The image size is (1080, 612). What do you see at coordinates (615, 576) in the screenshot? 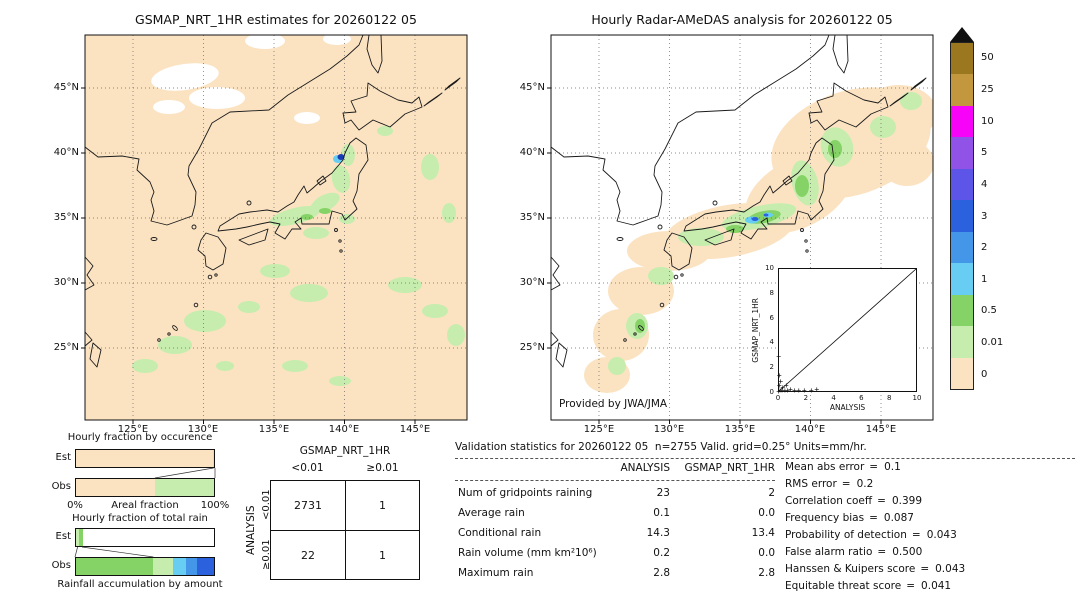
I see `stats-row: Maximum rain 2.8 2.8` at bounding box center [615, 576].